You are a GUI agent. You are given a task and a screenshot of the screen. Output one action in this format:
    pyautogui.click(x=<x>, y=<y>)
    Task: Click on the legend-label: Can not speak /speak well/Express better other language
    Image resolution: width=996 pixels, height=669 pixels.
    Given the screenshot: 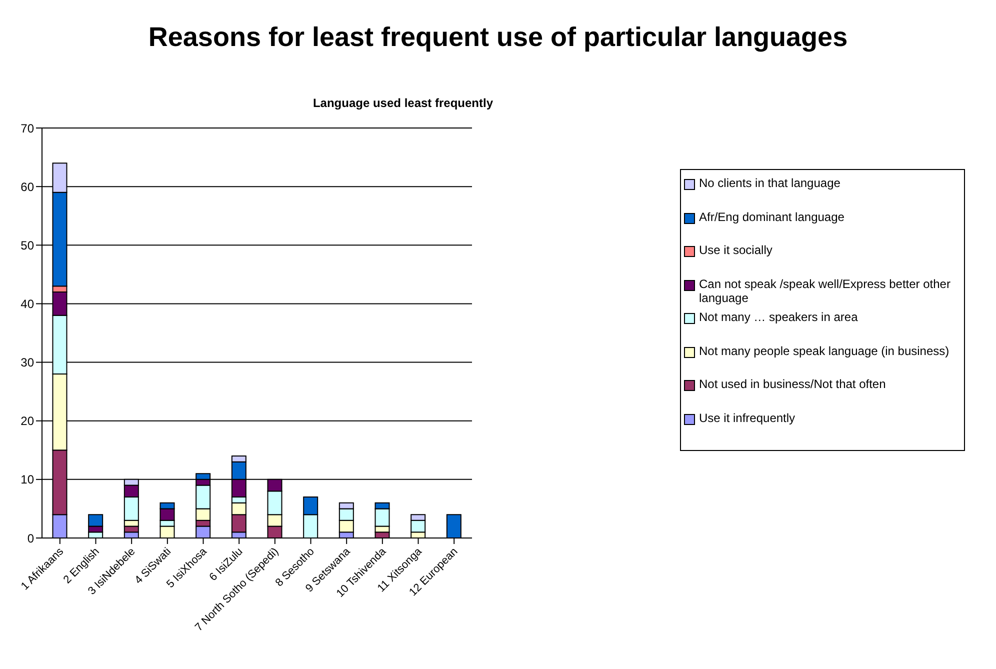 What is the action you would take?
    pyautogui.click(x=825, y=290)
    